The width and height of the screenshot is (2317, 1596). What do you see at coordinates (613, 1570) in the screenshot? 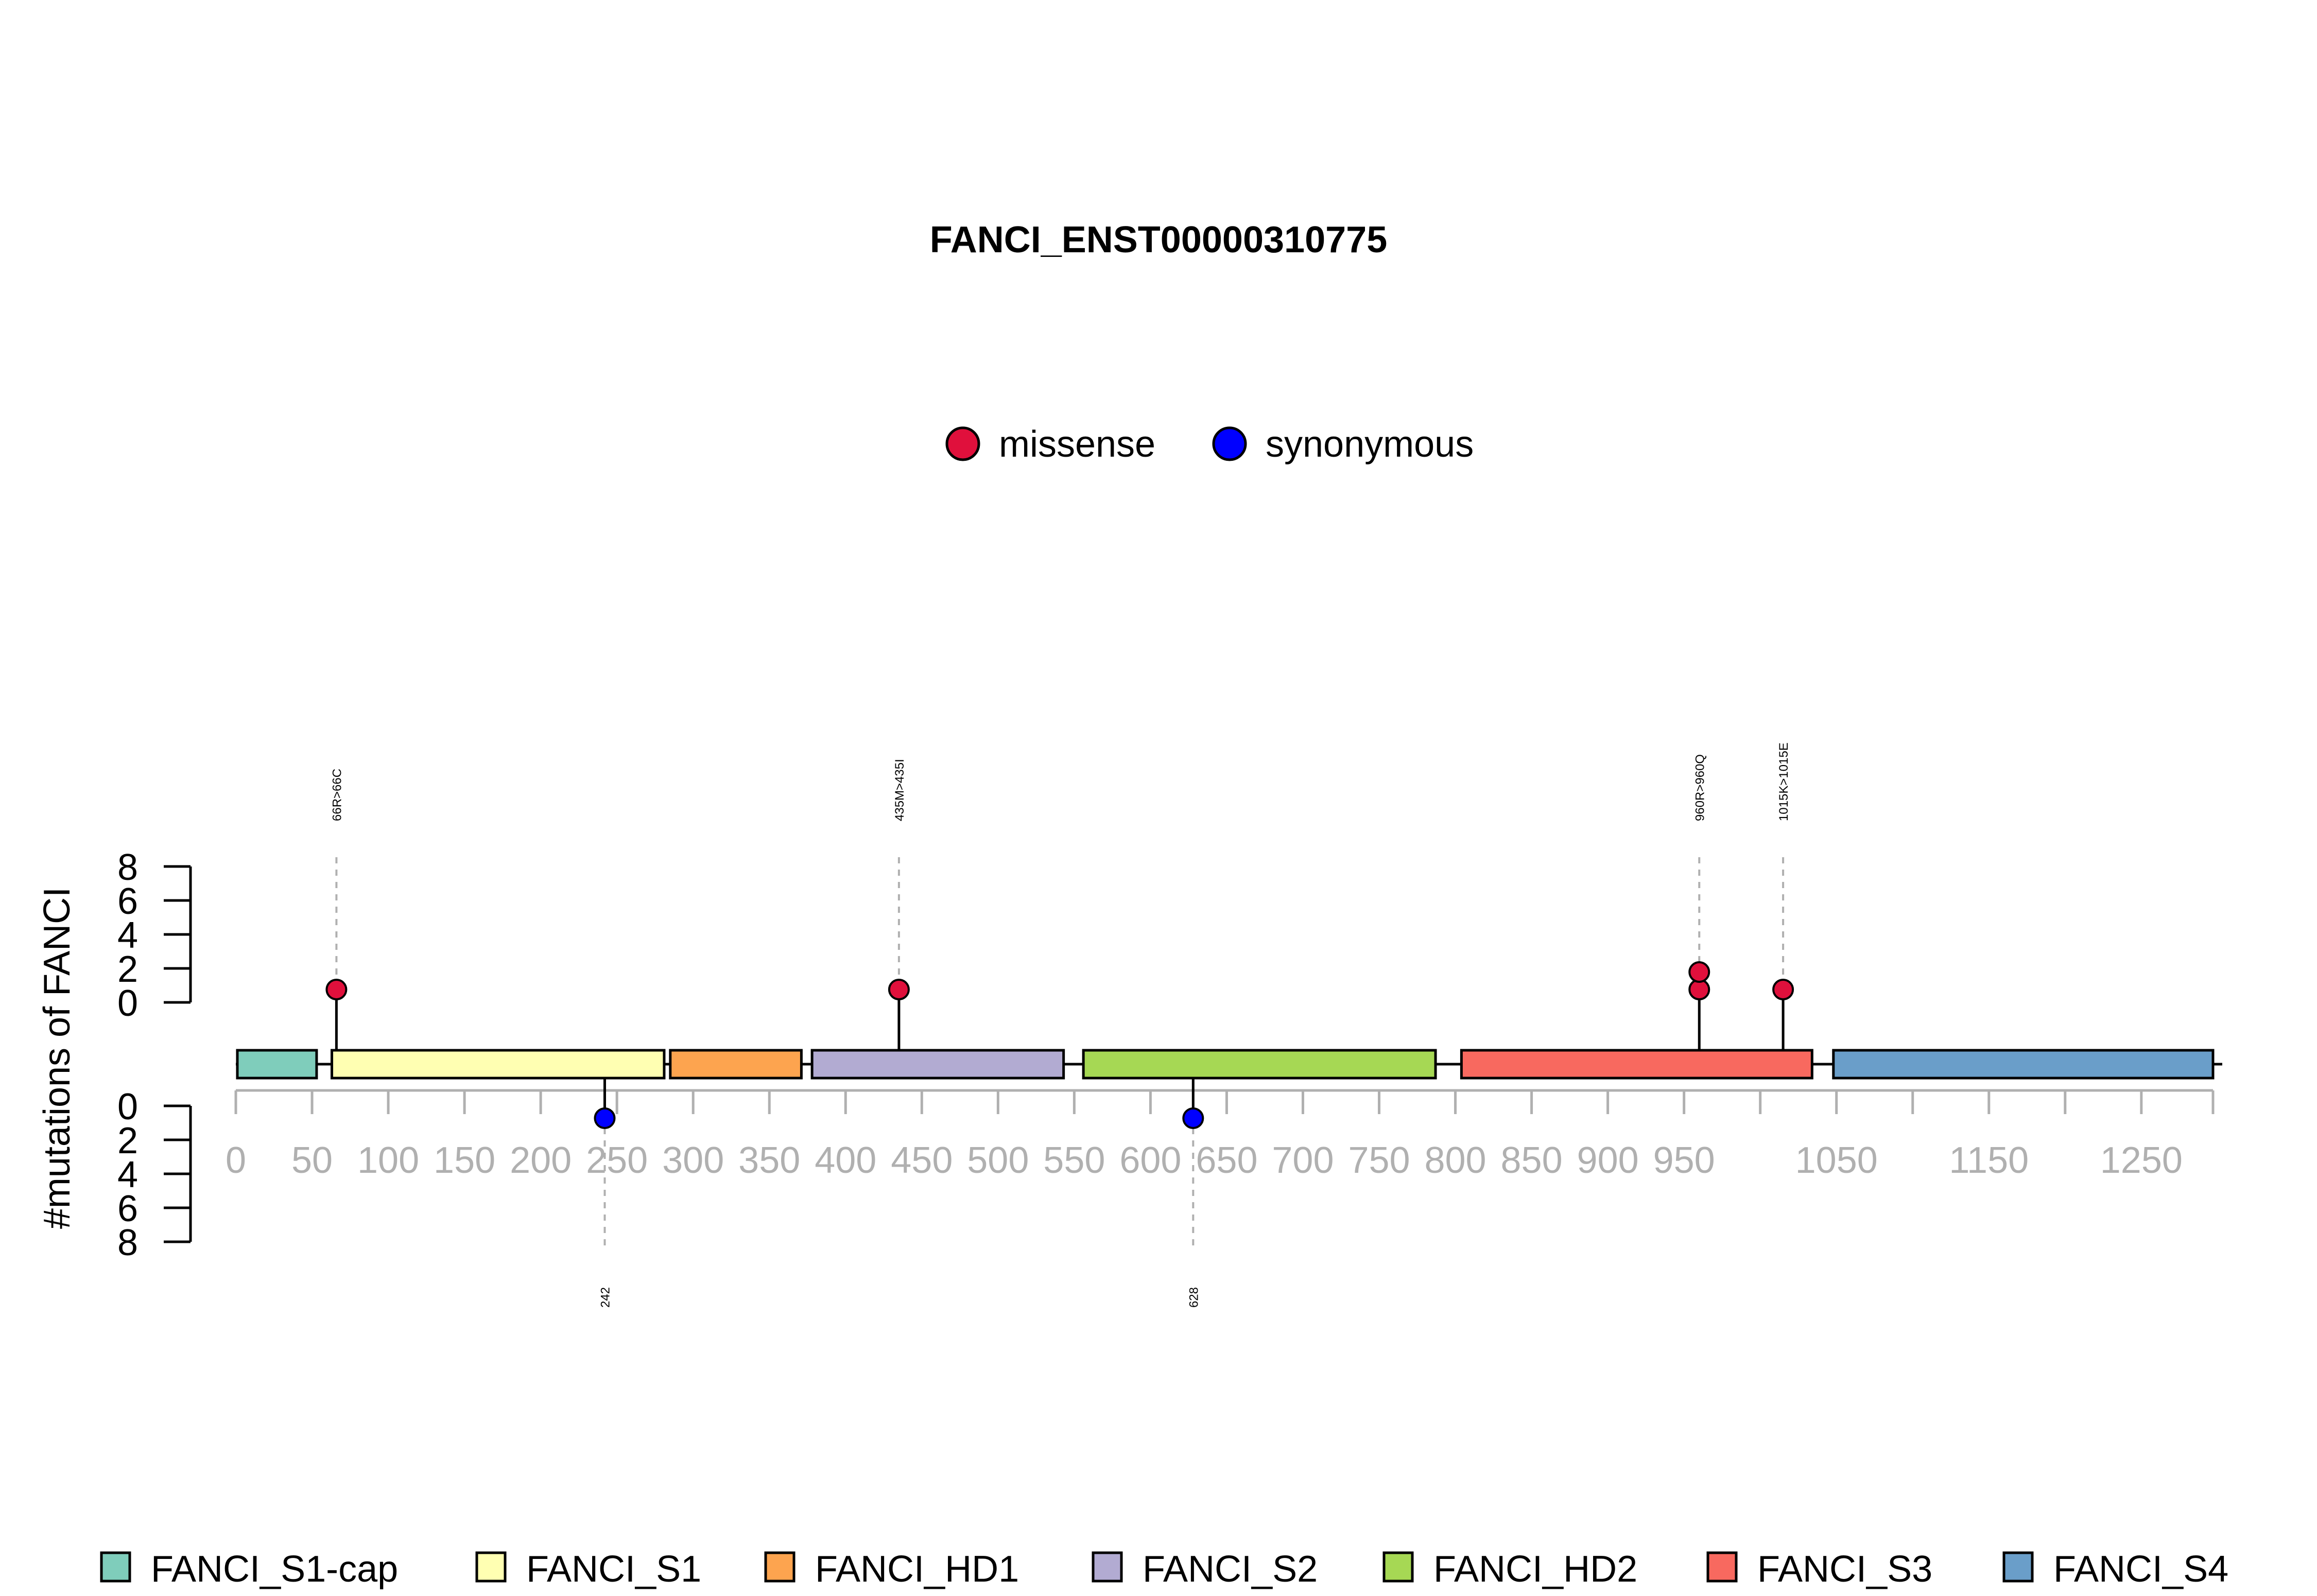
I see `legend-label-FANCI_S1: FANCI_S1` at bounding box center [613, 1570].